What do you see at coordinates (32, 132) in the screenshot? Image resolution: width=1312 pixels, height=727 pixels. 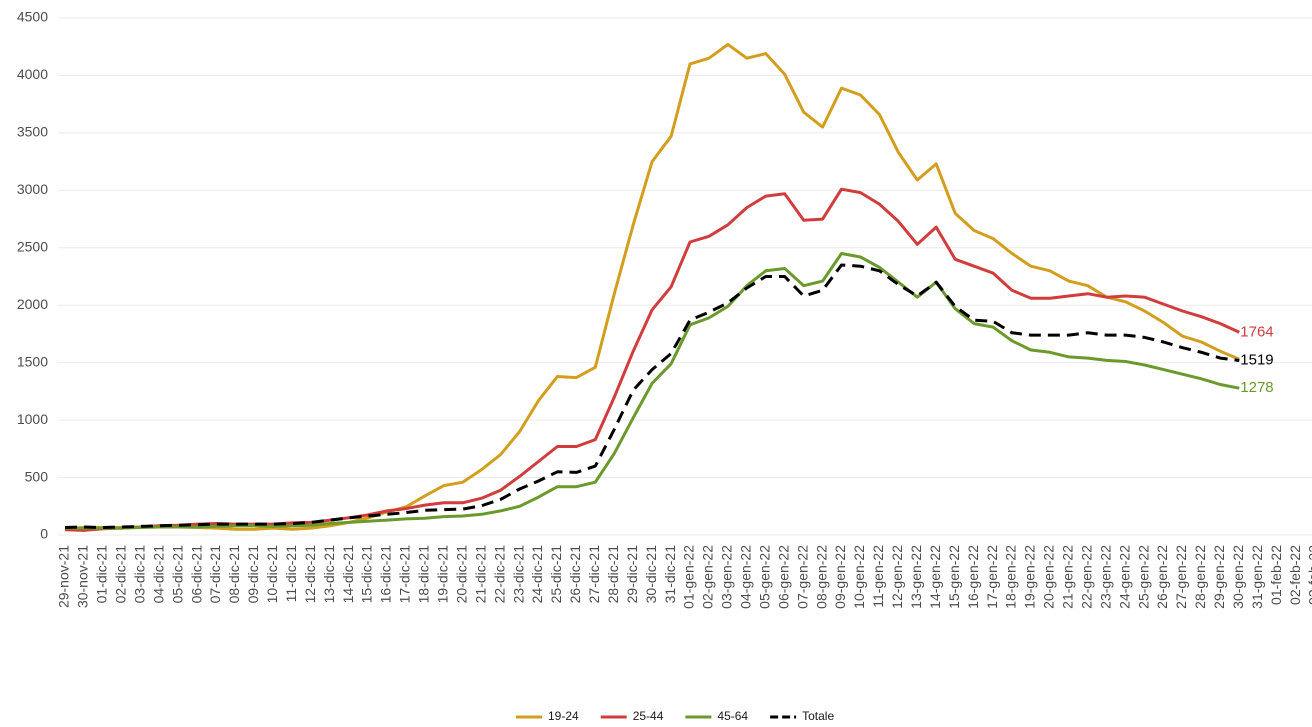 I see `y-tick-label: 3500` at bounding box center [32, 132].